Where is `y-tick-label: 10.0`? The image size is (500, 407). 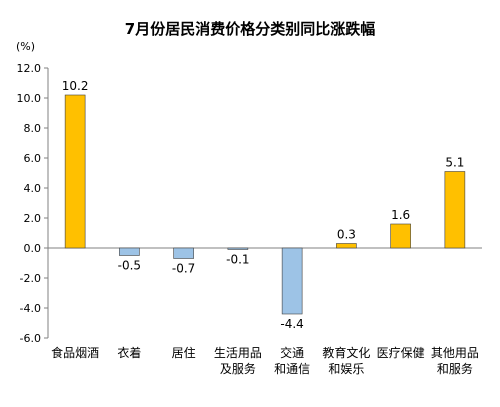
y-tick-label: 10.0 is located at coordinates (29, 98).